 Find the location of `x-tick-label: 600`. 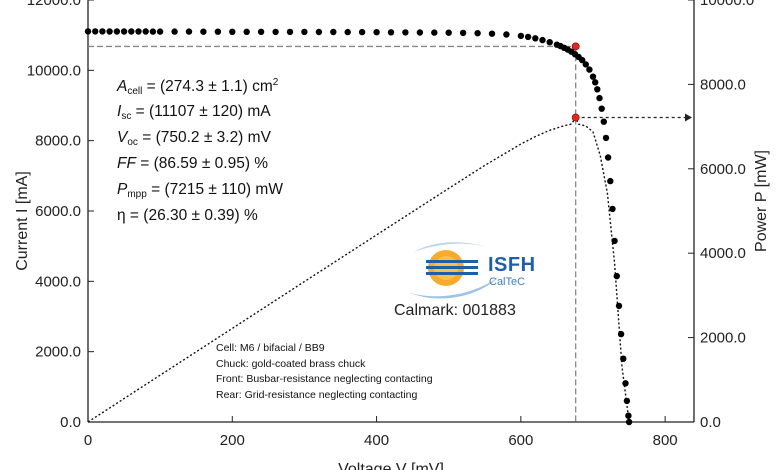

x-tick-label: 600 is located at coordinates (520, 440).